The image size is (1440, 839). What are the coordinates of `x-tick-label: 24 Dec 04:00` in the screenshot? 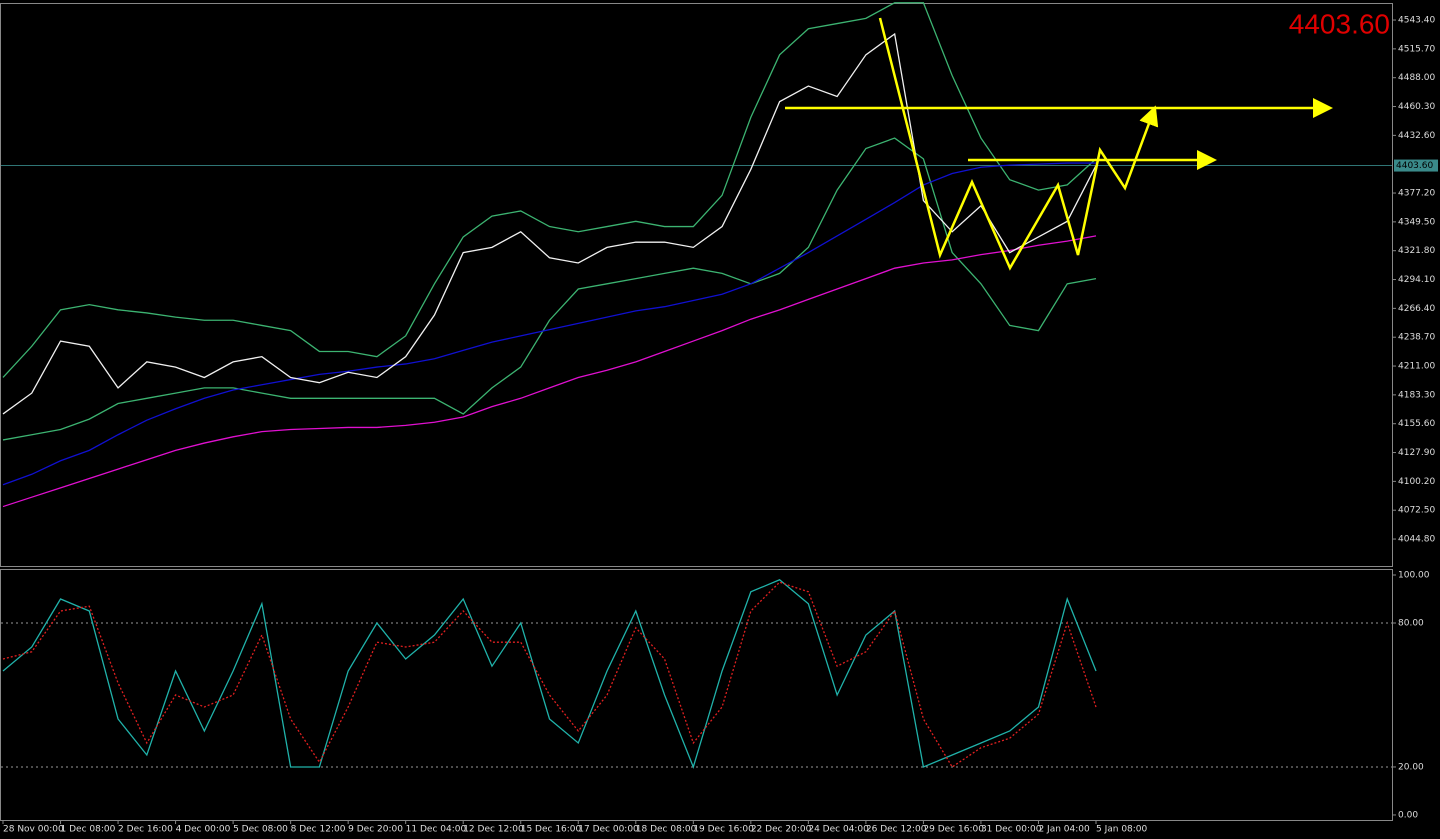 It's located at (838, 830).